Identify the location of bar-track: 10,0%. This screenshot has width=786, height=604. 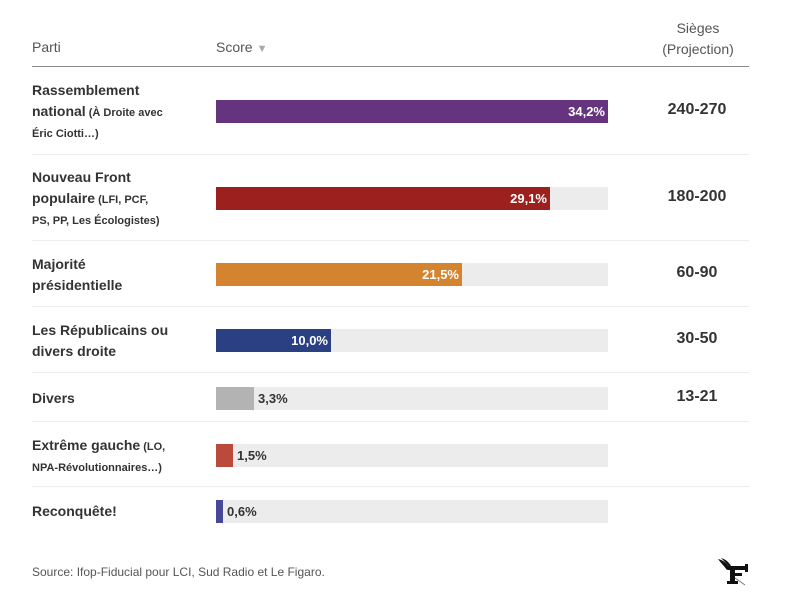
(412, 340).